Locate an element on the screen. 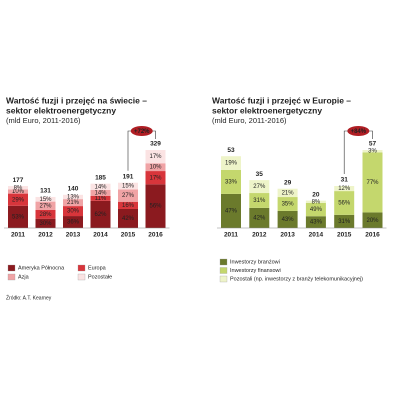 This screenshot has height=400, width=400. value-label: 28% is located at coordinates (45, 215).